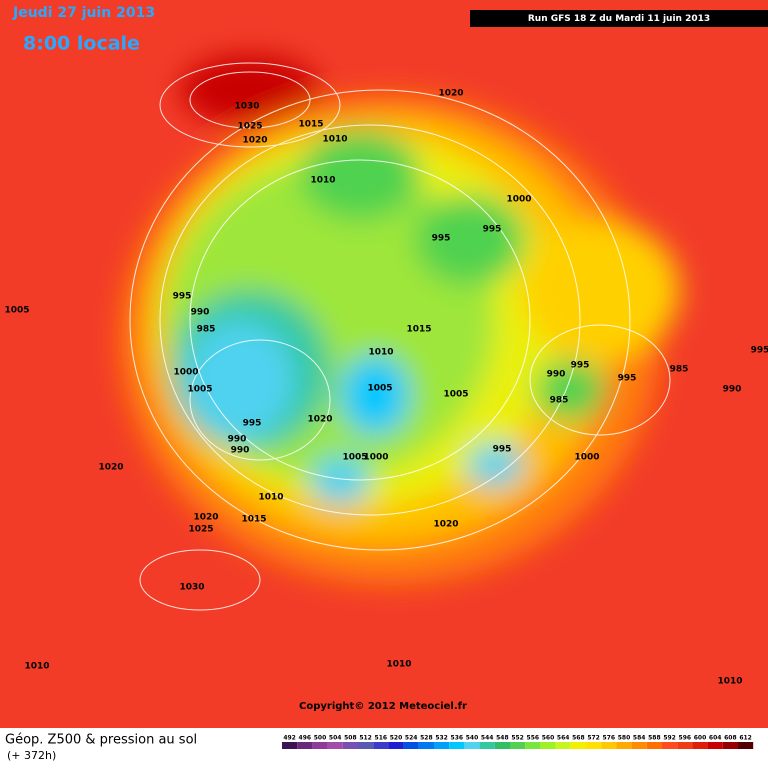 The height and width of the screenshot is (772, 768). What do you see at coordinates (350, 738) in the screenshot?
I see `scale-label: 508` at bounding box center [350, 738].